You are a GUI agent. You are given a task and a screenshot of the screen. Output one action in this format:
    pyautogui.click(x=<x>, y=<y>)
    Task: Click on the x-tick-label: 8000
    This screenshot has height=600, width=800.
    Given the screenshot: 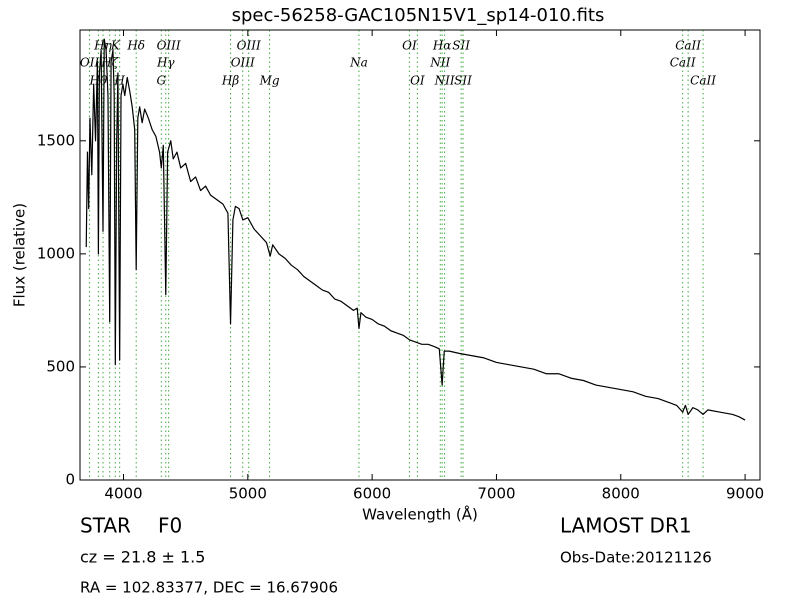 What is the action you would take?
    pyautogui.click(x=621, y=494)
    